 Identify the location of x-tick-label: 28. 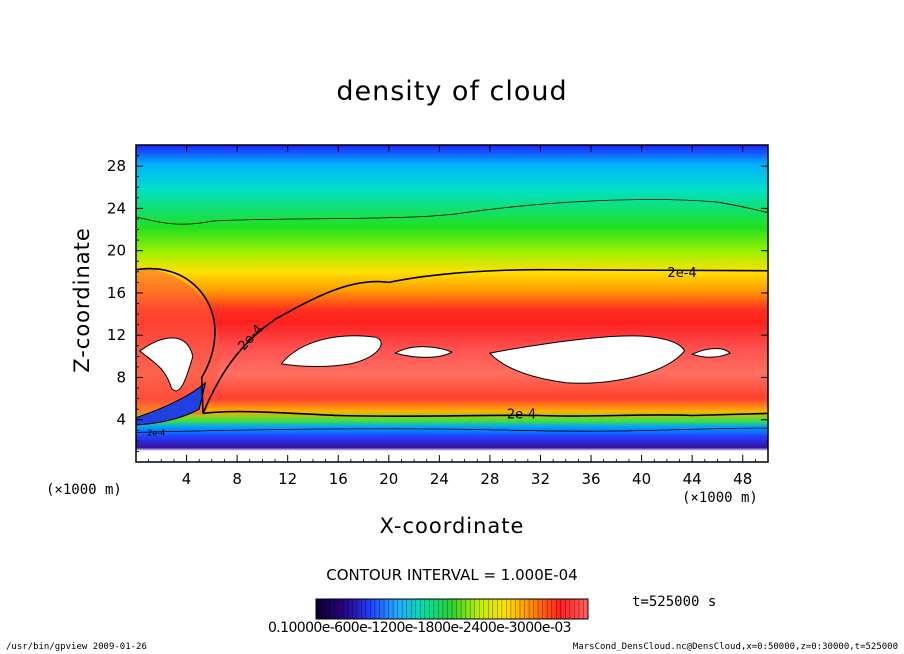
(489, 479).